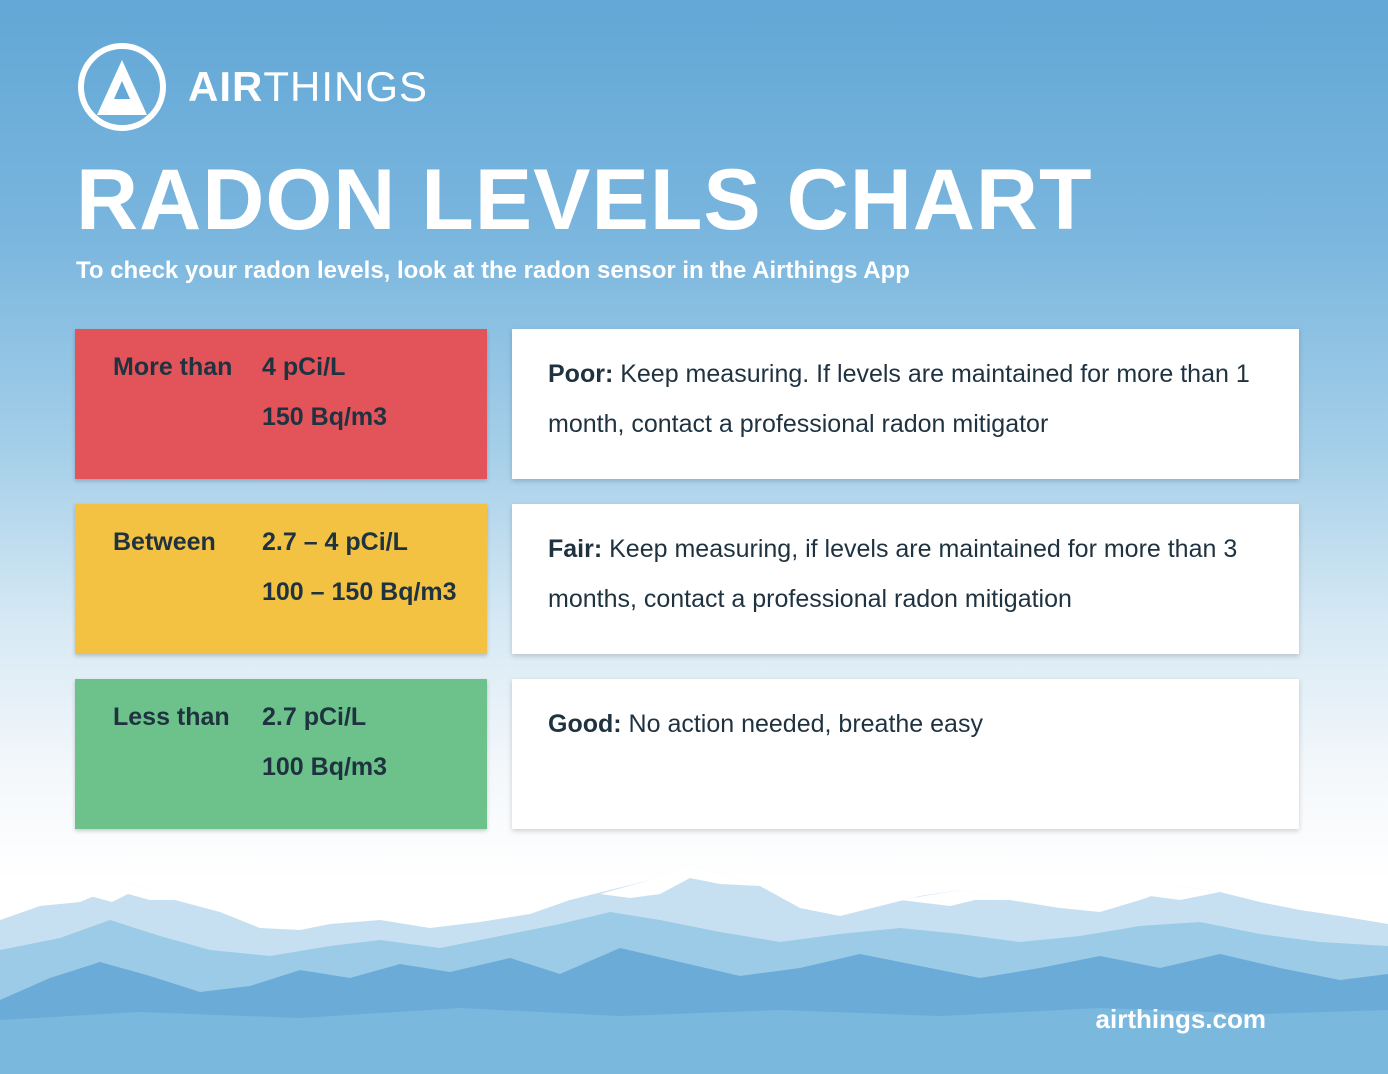 Image resolution: width=1388 pixels, height=1074 pixels. What do you see at coordinates (164, 542) in the screenshot?
I see `level-comparator: Between` at bounding box center [164, 542].